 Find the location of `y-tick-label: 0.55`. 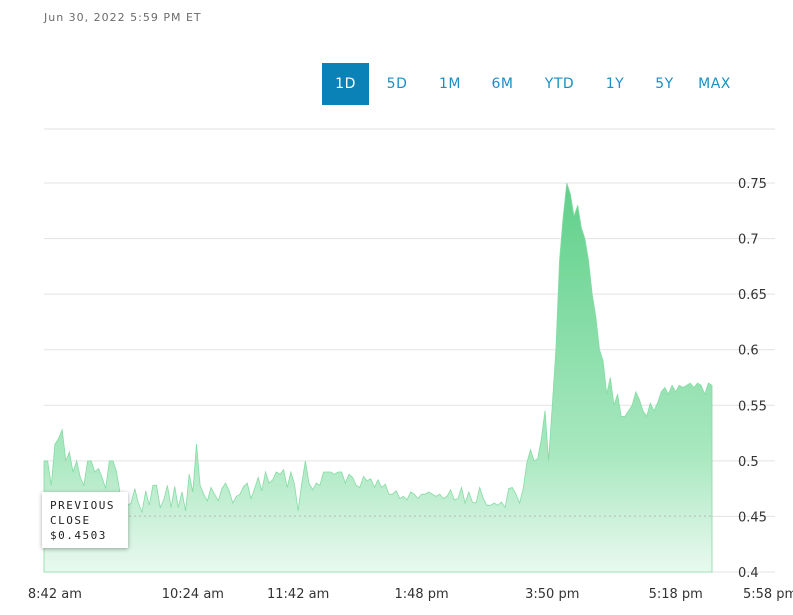

y-tick-label: 0.55 is located at coordinates (752, 406).